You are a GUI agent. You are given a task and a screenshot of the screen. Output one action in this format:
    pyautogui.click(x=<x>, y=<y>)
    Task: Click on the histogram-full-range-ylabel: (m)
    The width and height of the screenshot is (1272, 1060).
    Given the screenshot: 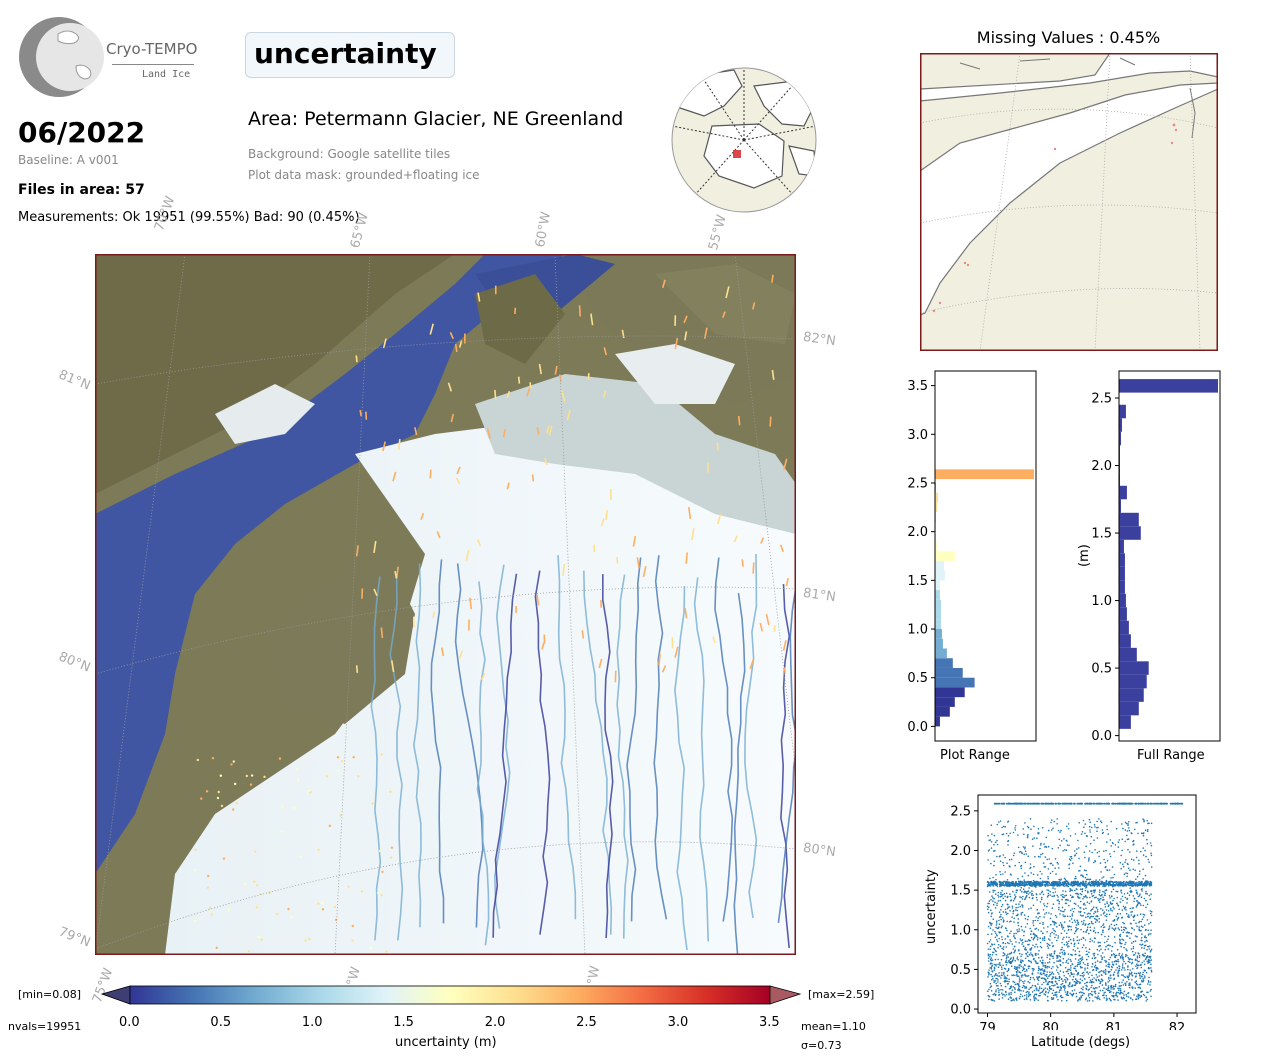 What is the action you would take?
    pyautogui.click(x=1084, y=555)
    